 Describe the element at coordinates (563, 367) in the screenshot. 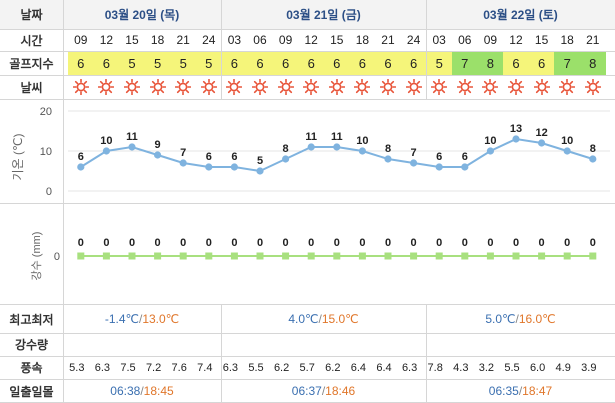

I see `wind-speed-cell: 4.9` at that location.